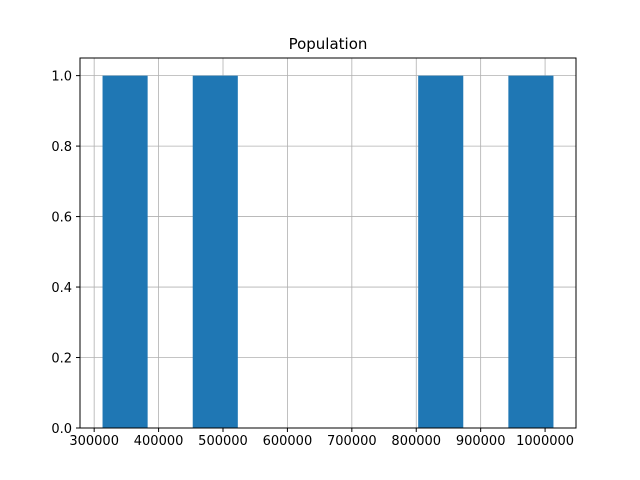 The width and height of the screenshot is (640, 480). What do you see at coordinates (61, 147) in the screenshot?
I see `y-tick-label: 0.8` at bounding box center [61, 147].